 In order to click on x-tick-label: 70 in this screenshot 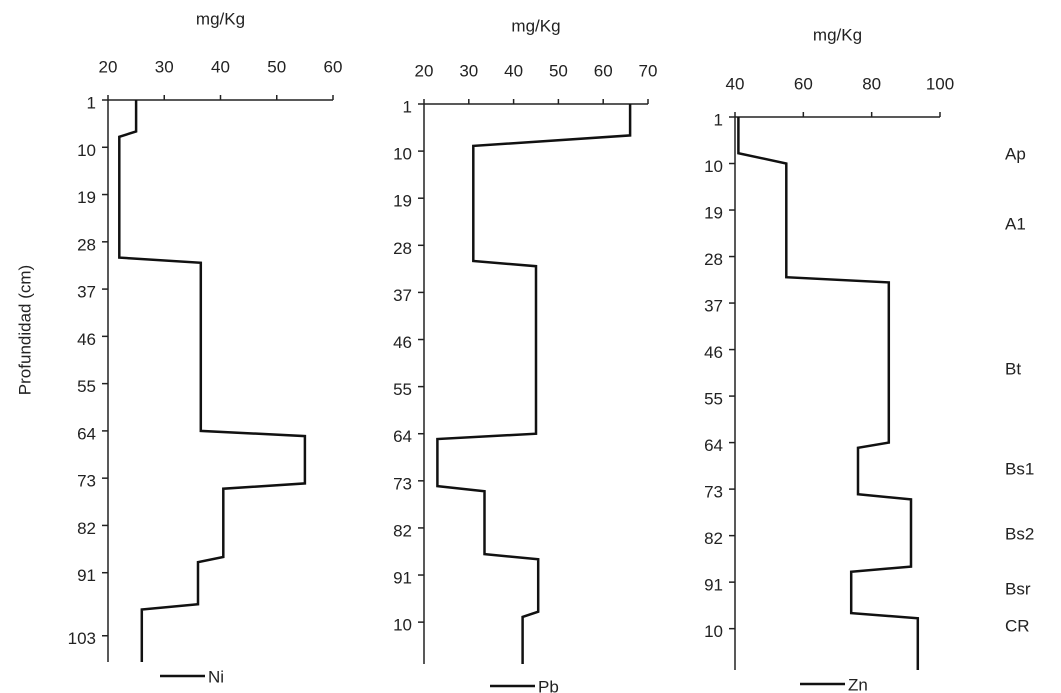, I will do `click(648, 70)`.